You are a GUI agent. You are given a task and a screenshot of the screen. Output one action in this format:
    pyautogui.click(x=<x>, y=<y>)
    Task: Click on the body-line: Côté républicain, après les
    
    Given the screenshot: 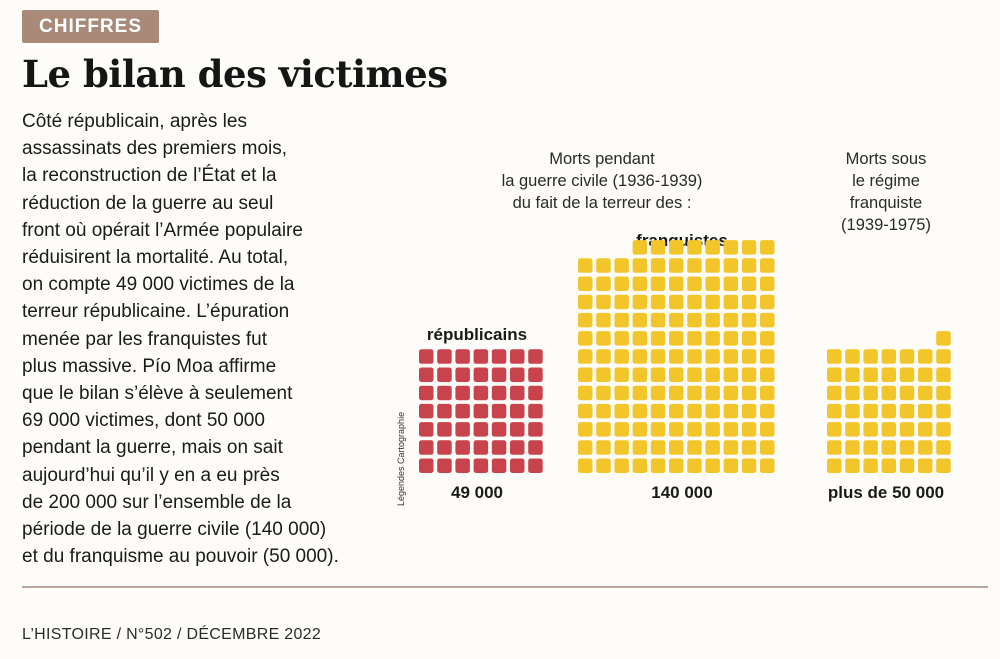 What is the action you would take?
    pyautogui.click(x=134, y=121)
    